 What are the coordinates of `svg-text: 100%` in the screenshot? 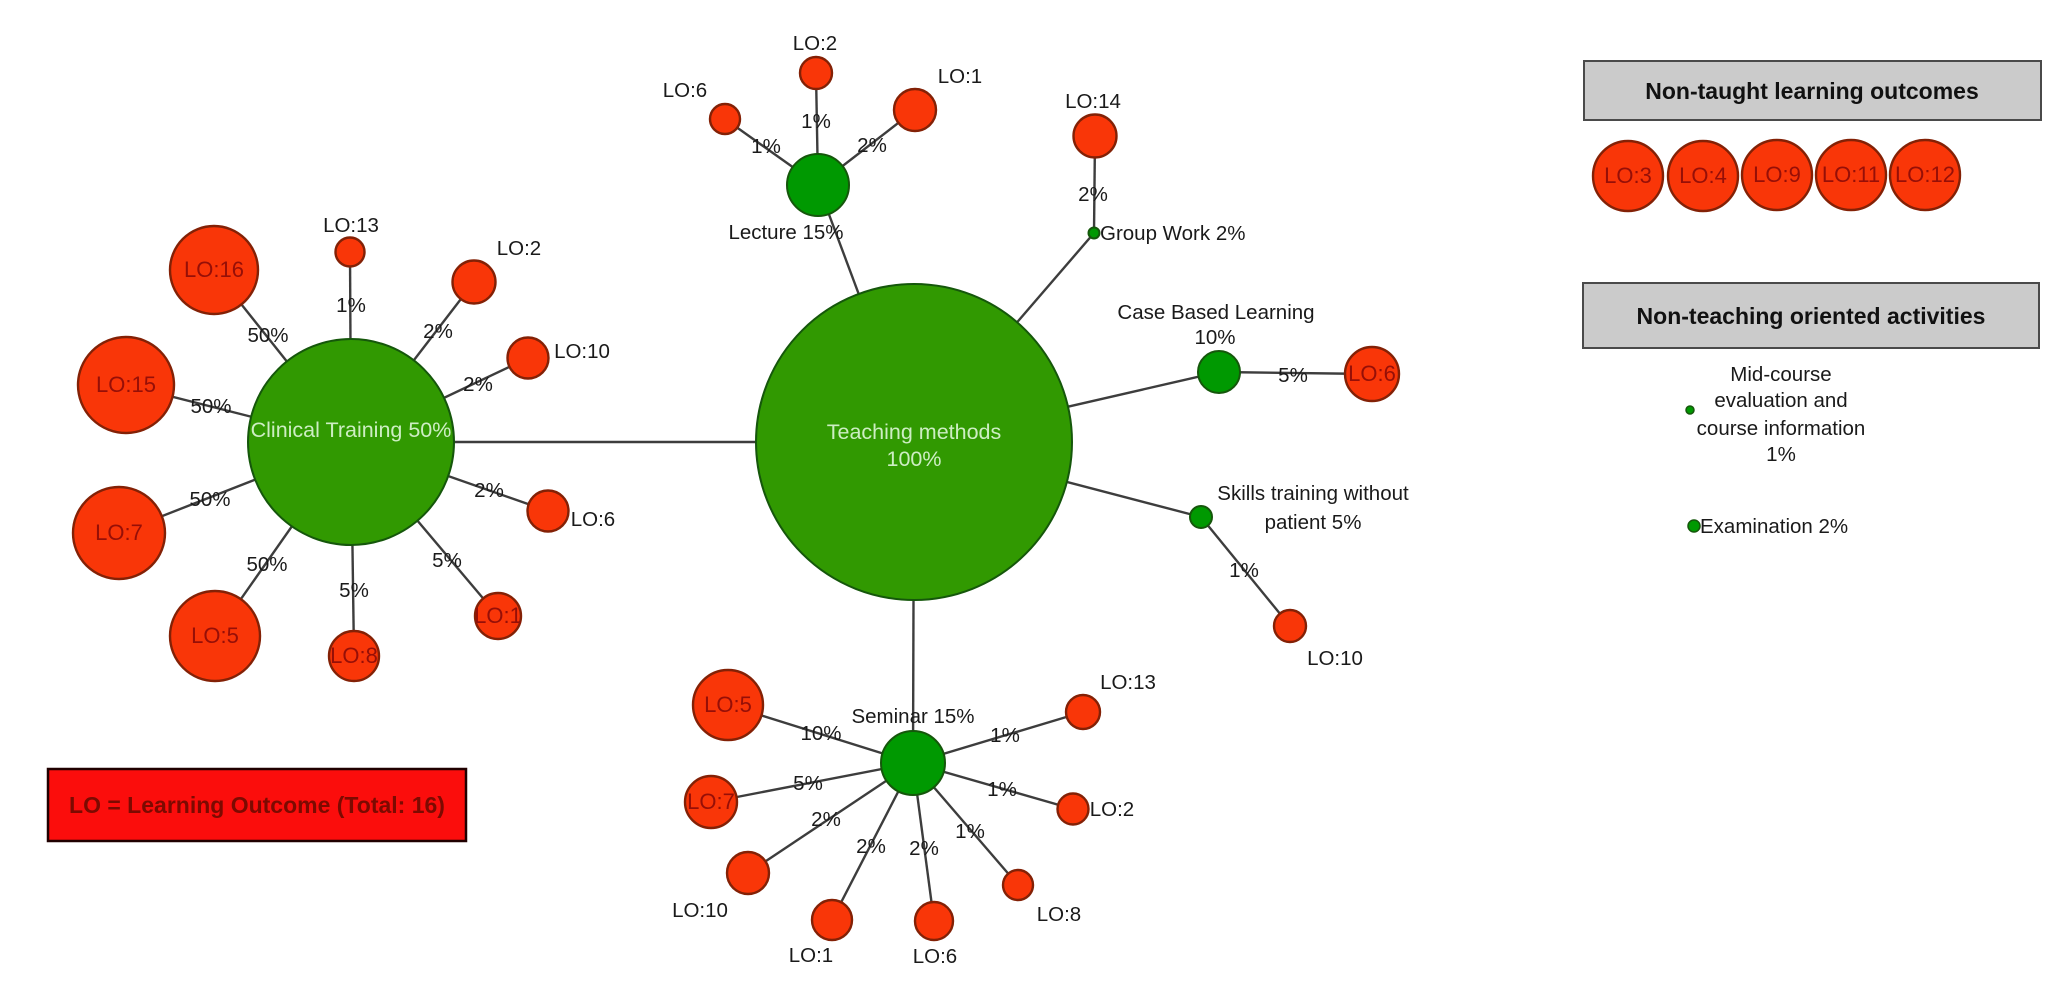 It's located at (914, 459).